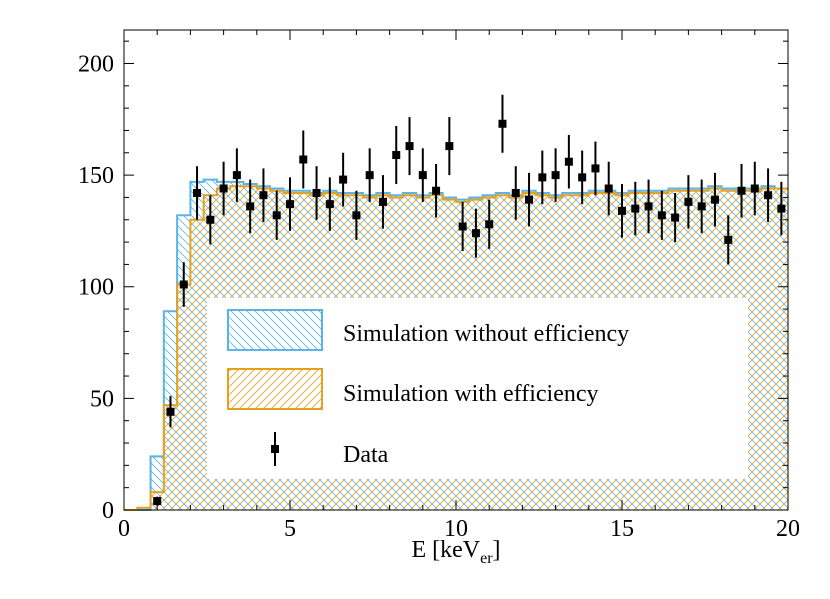 The width and height of the screenshot is (830, 599). Describe the element at coordinates (486, 334) in the screenshot. I see `legend-label-without-efficiency: Simulation without efficiency` at that location.